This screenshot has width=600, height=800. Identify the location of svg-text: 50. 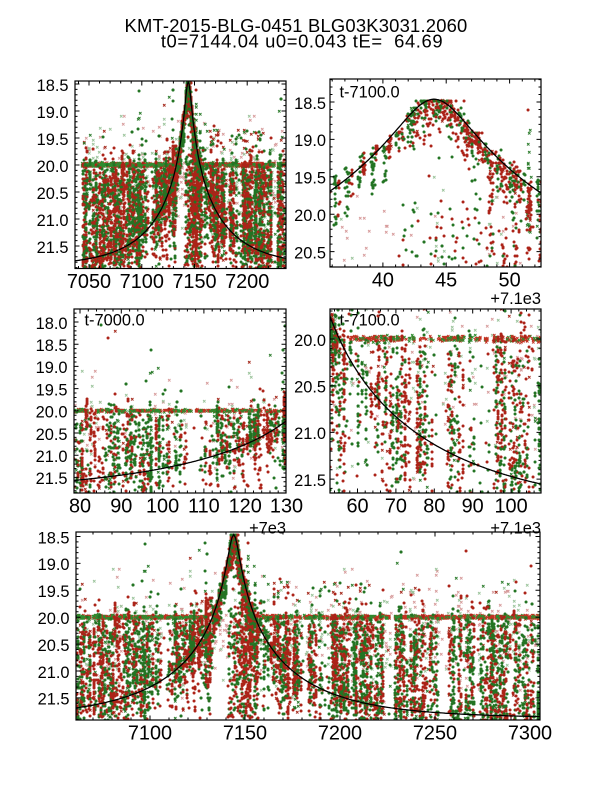
(510, 280).